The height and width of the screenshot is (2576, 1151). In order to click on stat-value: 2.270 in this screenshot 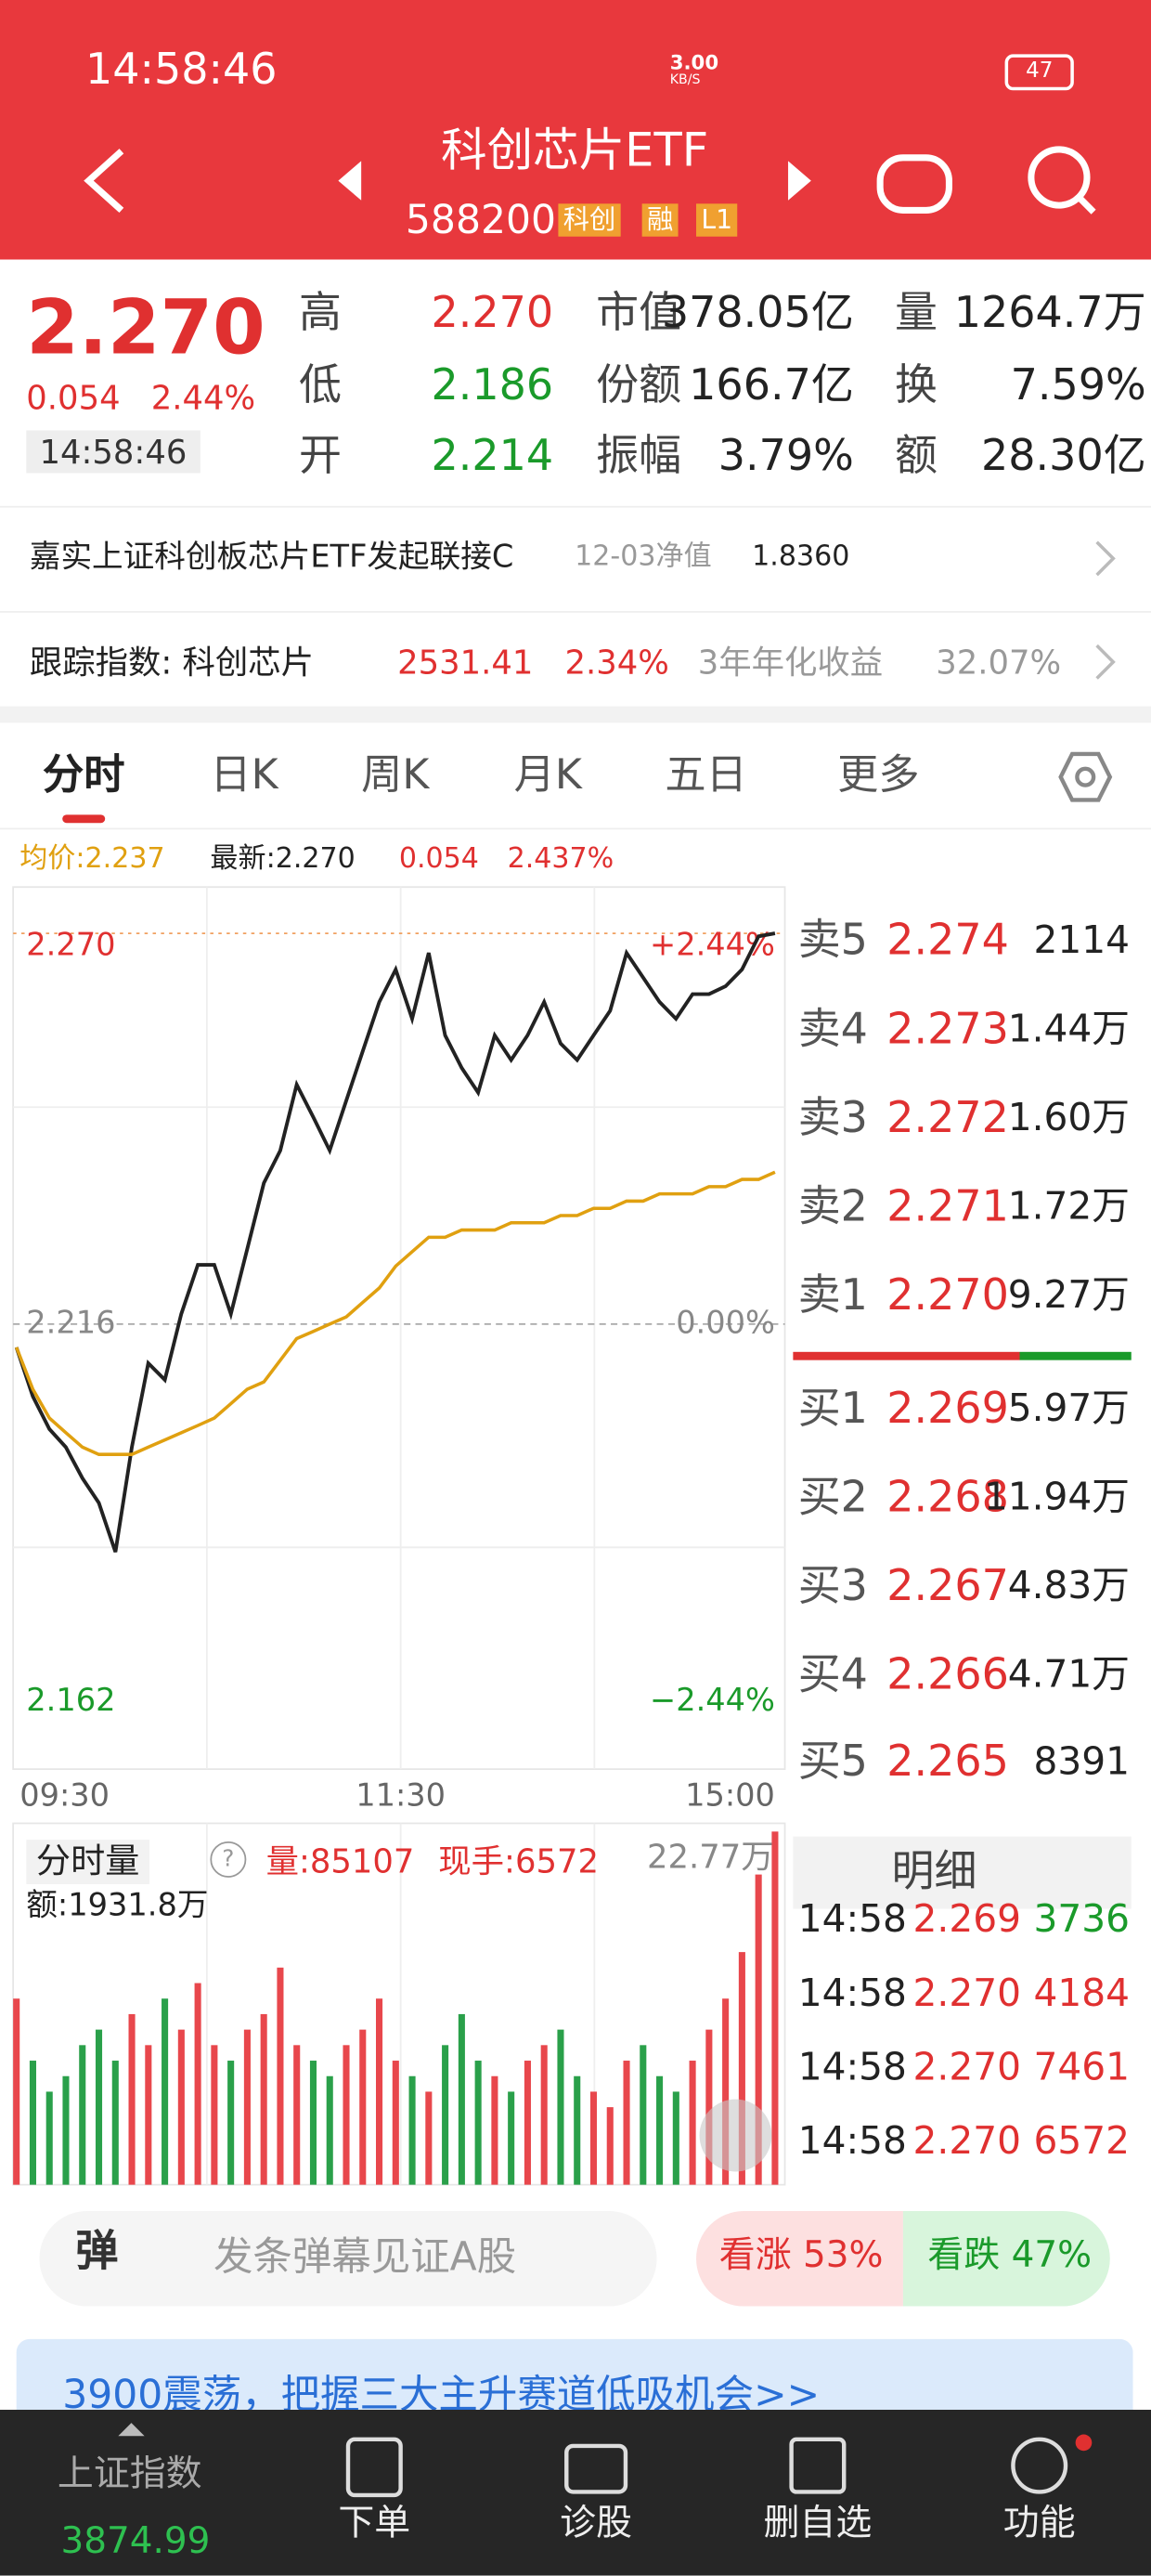, I will do `click(492, 314)`.